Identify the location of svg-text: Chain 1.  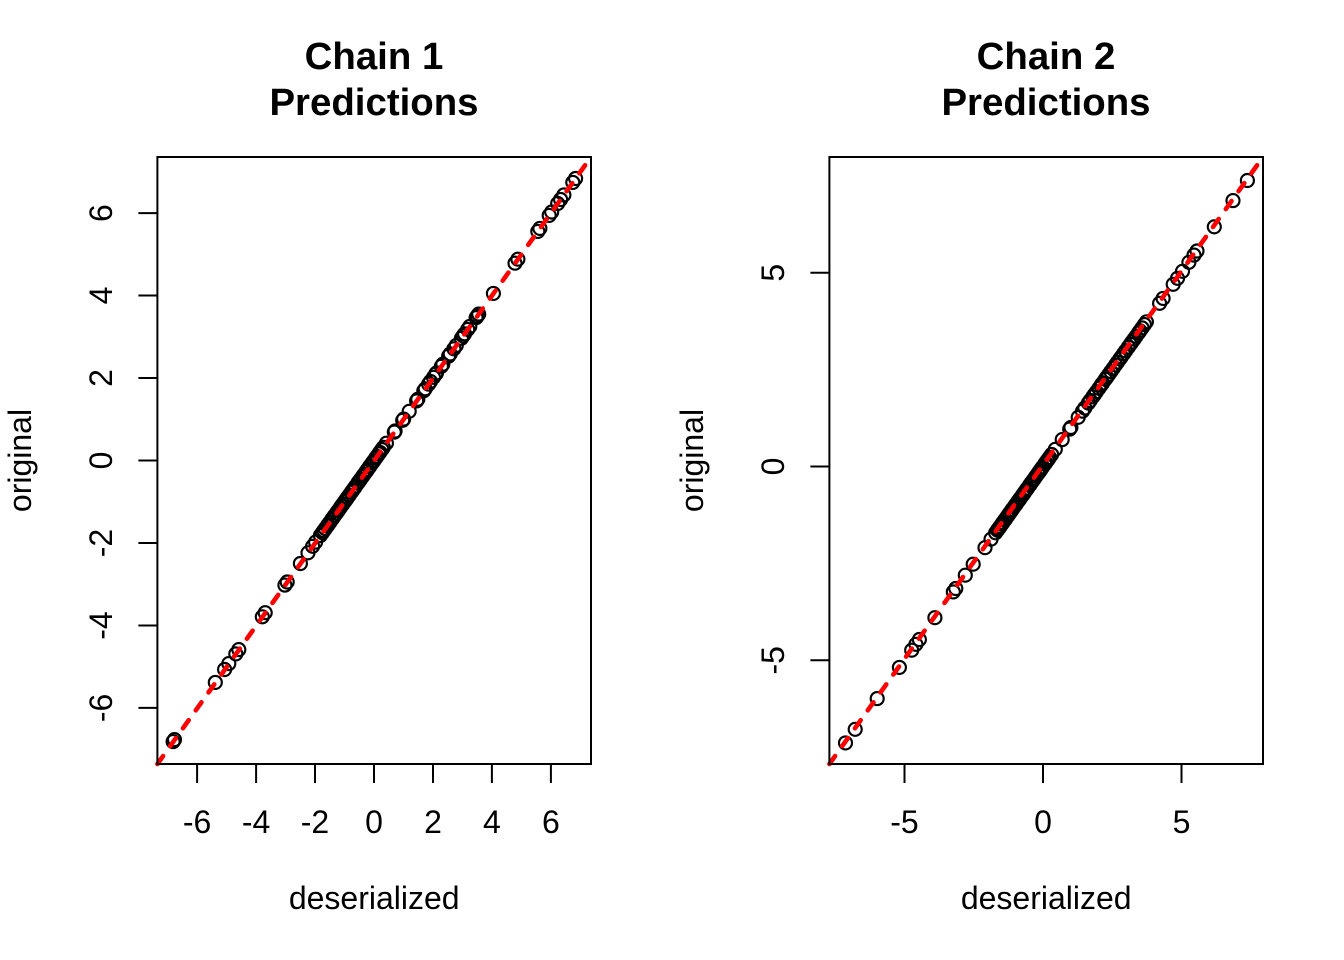
(374, 56).